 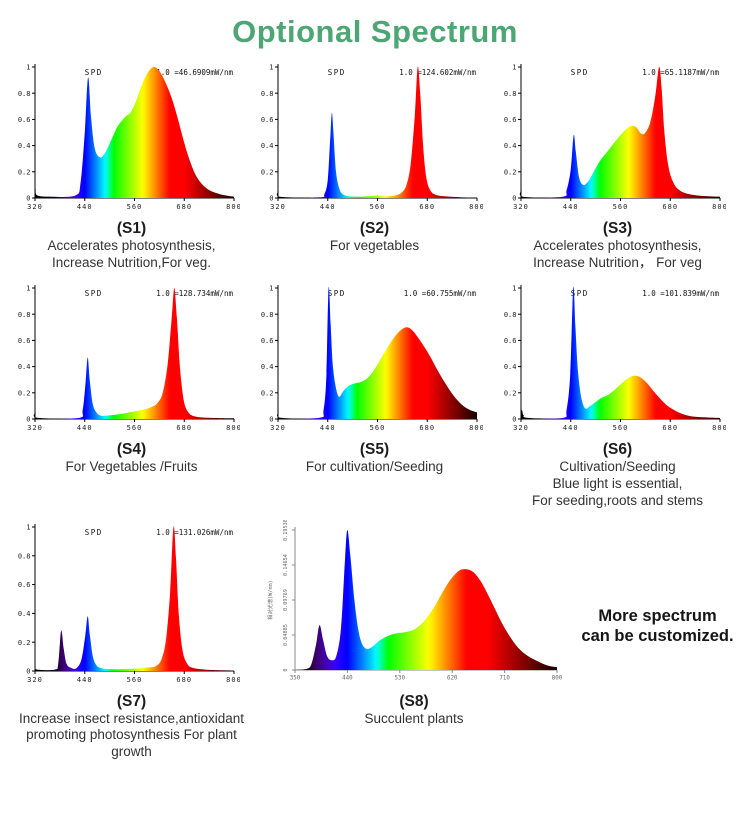 I want to click on svg-text: 530, so click(x=400, y=678).